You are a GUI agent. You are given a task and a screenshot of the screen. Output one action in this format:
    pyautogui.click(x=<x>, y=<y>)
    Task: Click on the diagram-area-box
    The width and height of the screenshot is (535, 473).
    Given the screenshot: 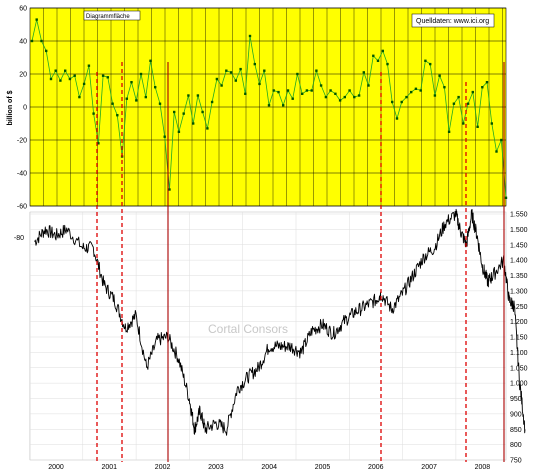 What is the action you would take?
    pyautogui.click(x=112, y=15)
    